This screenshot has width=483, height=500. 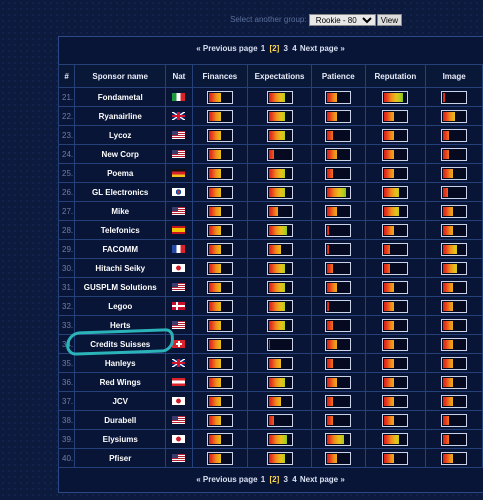 What do you see at coordinates (120, 116) in the screenshot?
I see `sponsor-name: Ryanairline` at bounding box center [120, 116].